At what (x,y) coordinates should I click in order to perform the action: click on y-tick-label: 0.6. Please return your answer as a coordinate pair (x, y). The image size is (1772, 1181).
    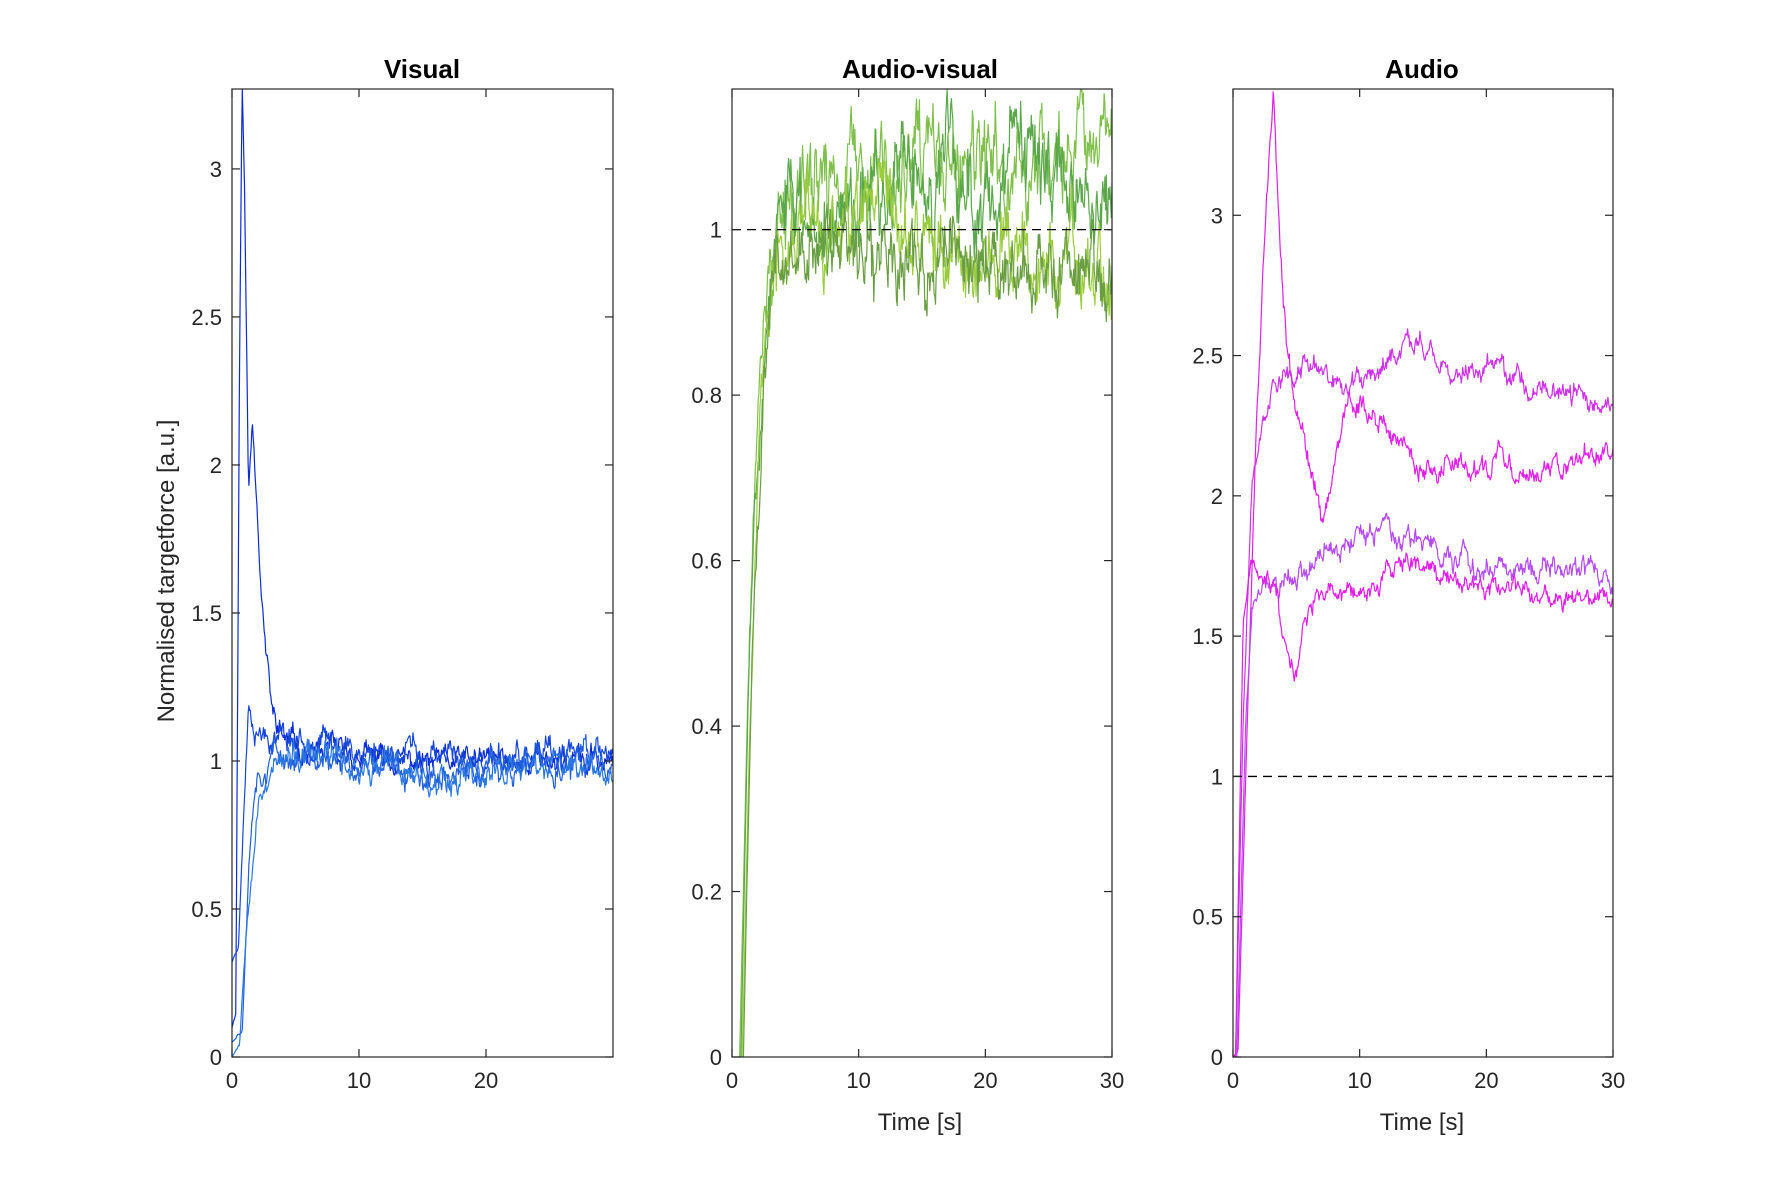
    Looking at the image, I should click on (706, 561).